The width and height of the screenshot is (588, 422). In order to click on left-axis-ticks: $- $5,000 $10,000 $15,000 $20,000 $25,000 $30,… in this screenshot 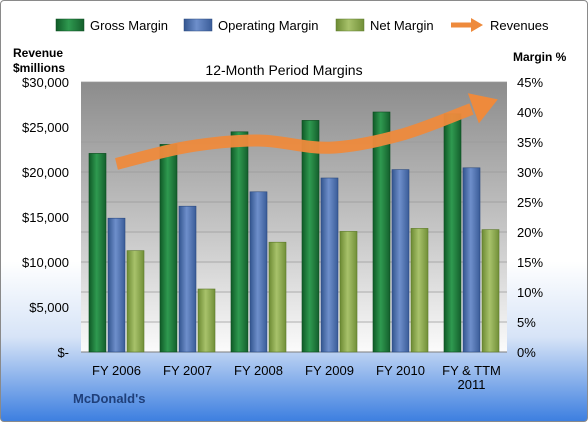, I will do `click(45, 217)`.